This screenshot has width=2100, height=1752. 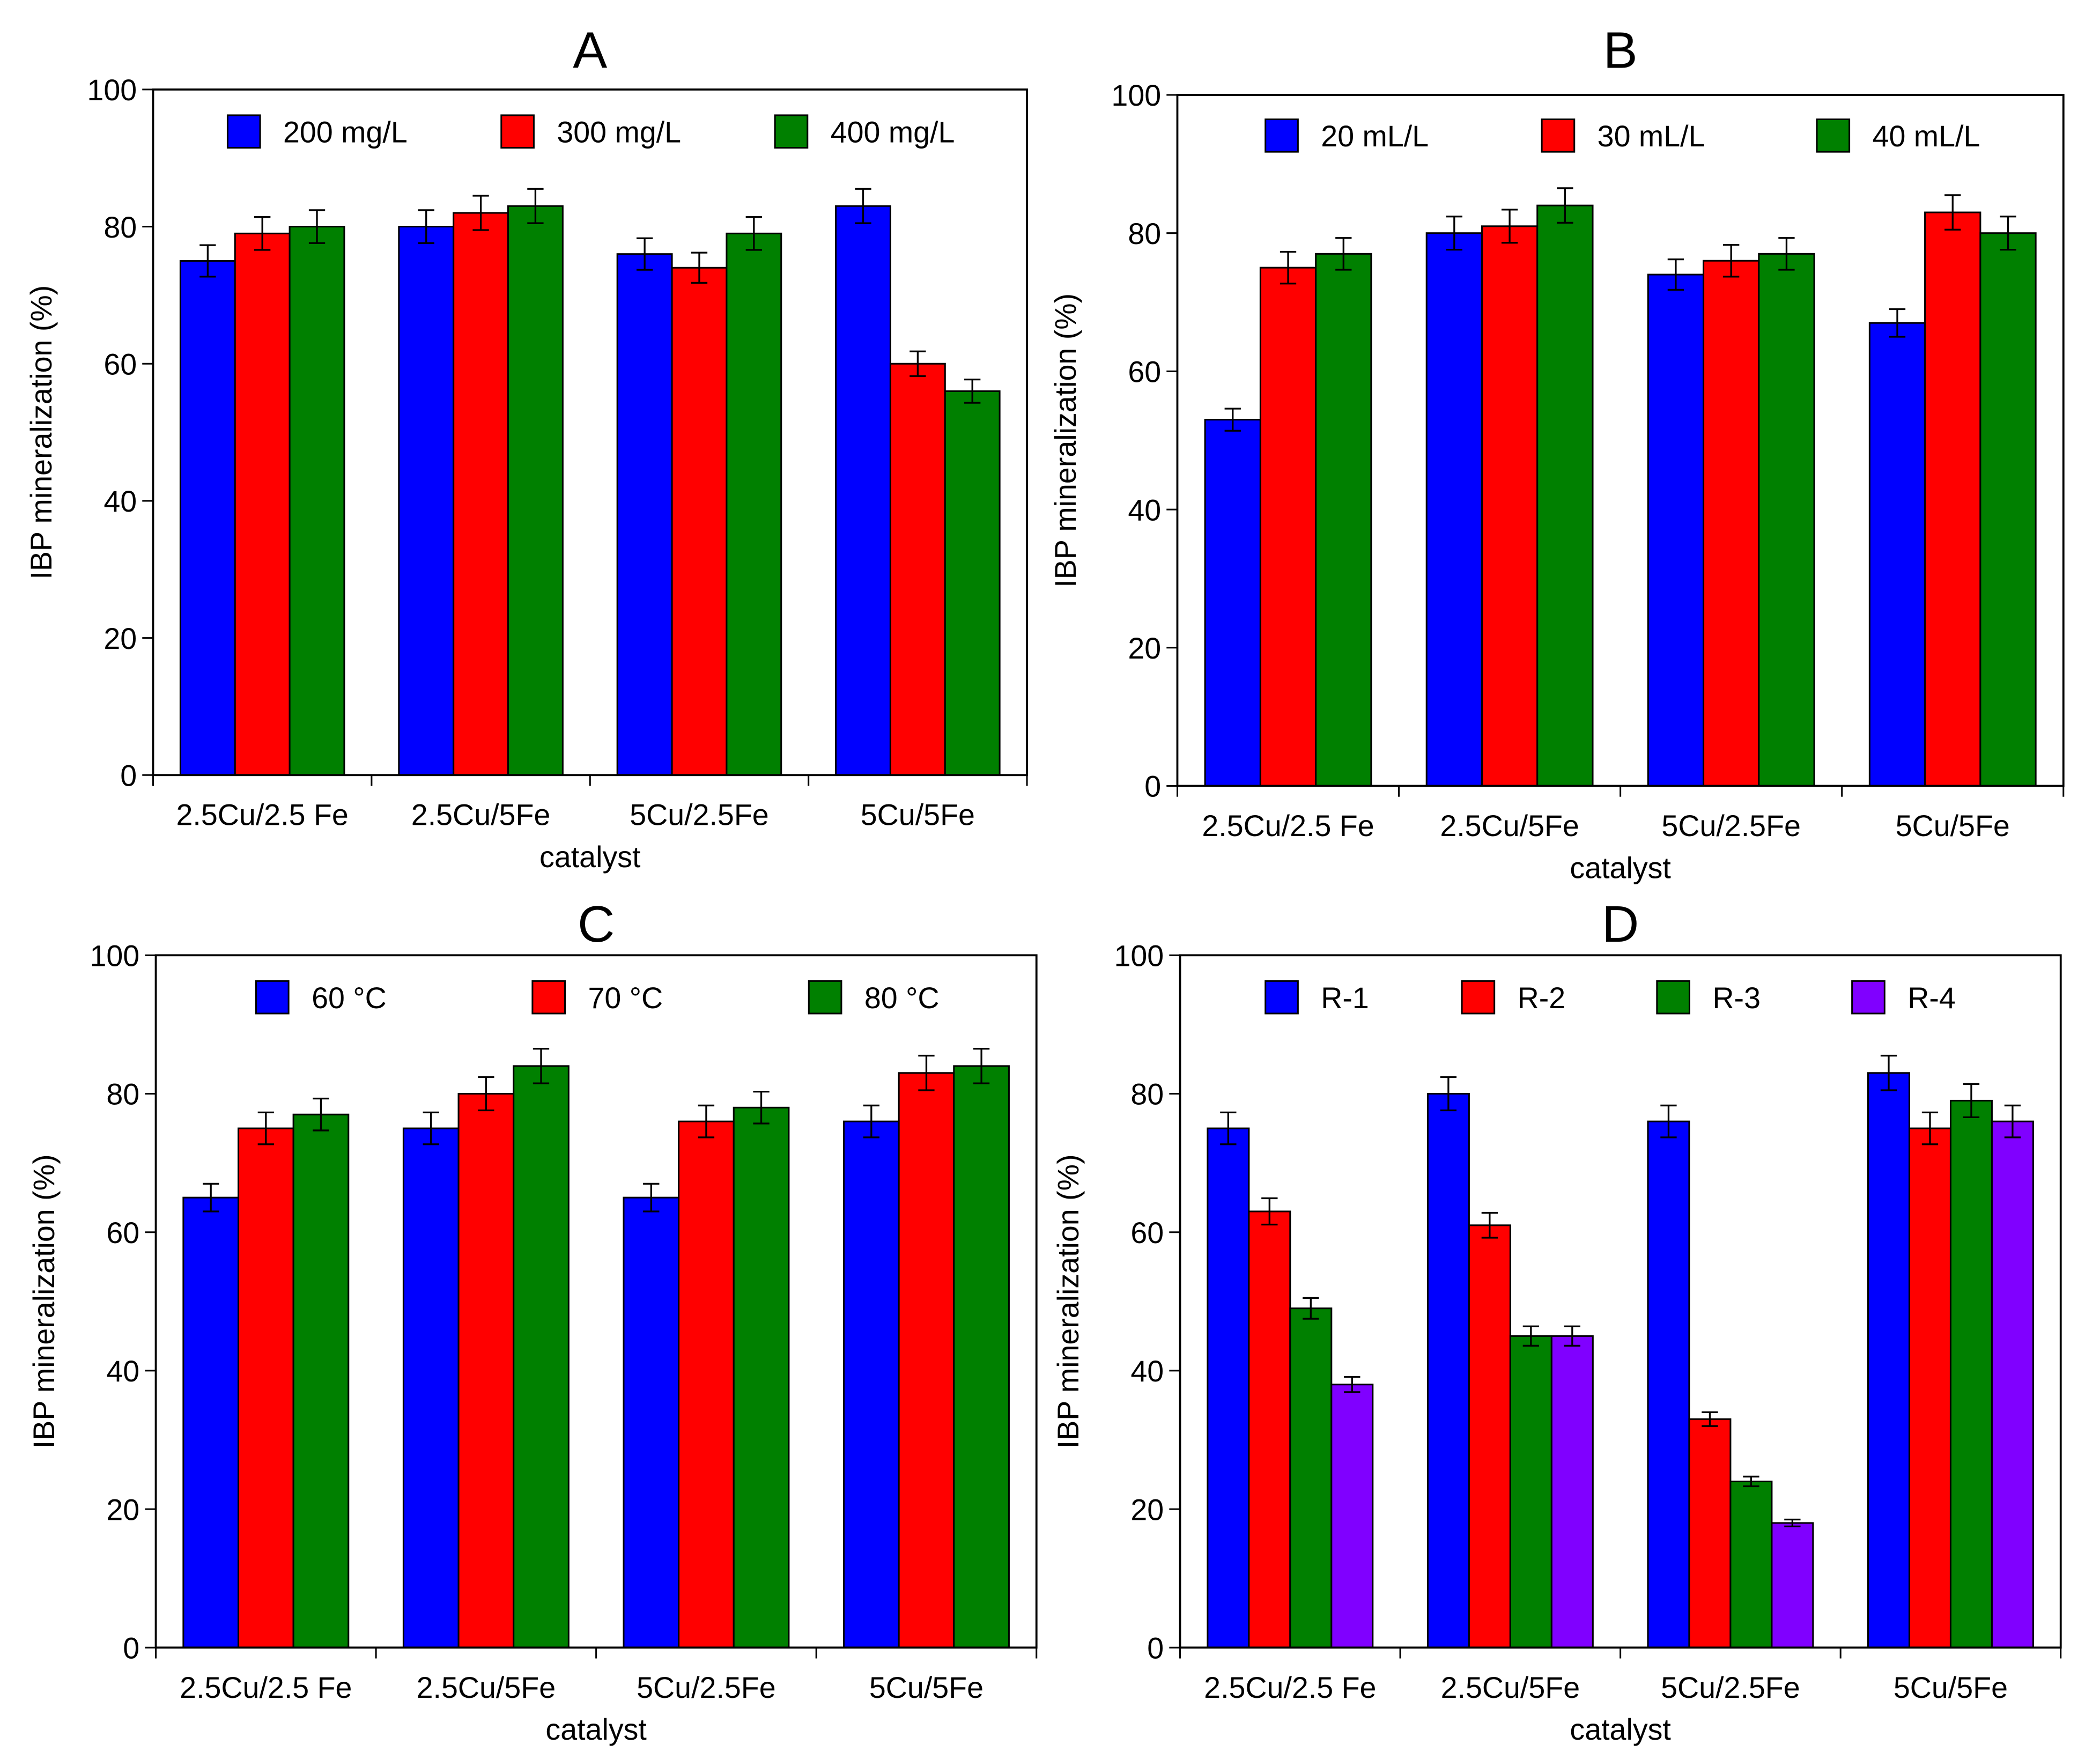 What do you see at coordinates (626, 998) in the screenshot?
I see `legend-label: 70 °C` at bounding box center [626, 998].